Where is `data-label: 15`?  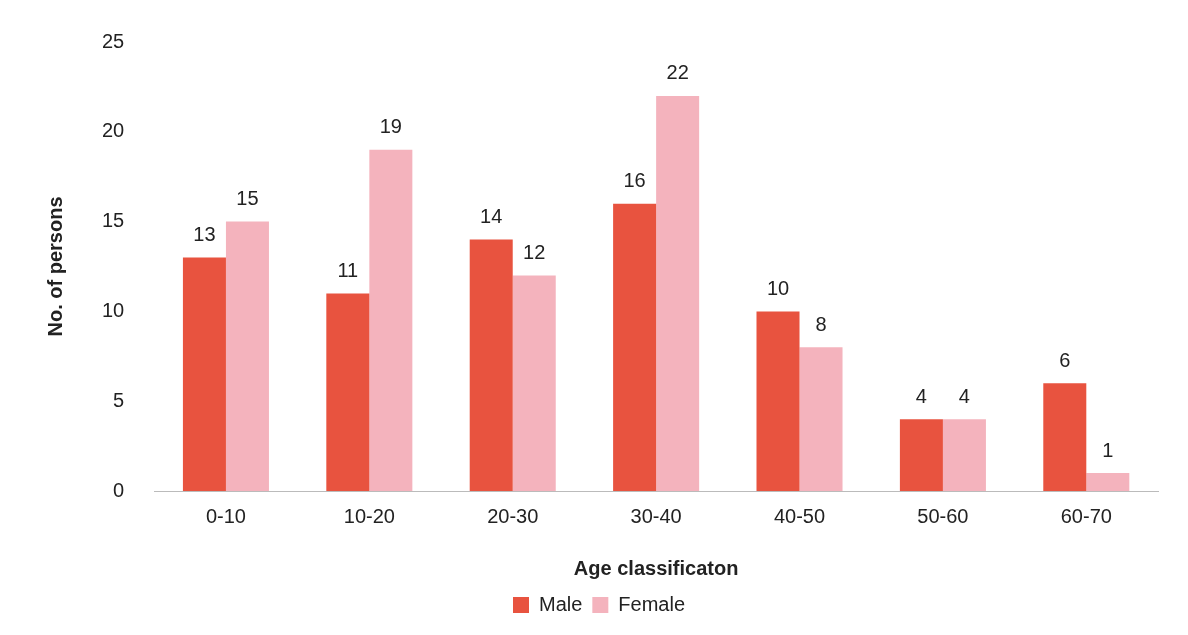
data-label: 15 is located at coordinates (247, 198).